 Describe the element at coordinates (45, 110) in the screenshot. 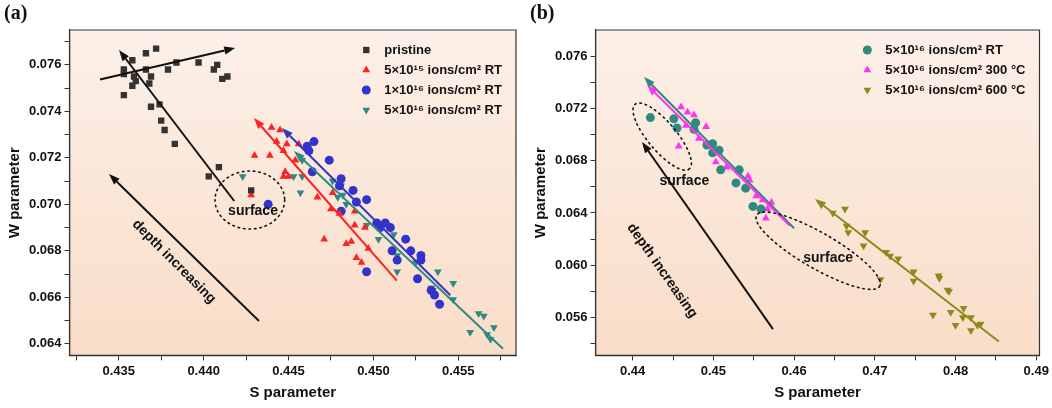

I see `y-tick-label: 0.074` at that location.